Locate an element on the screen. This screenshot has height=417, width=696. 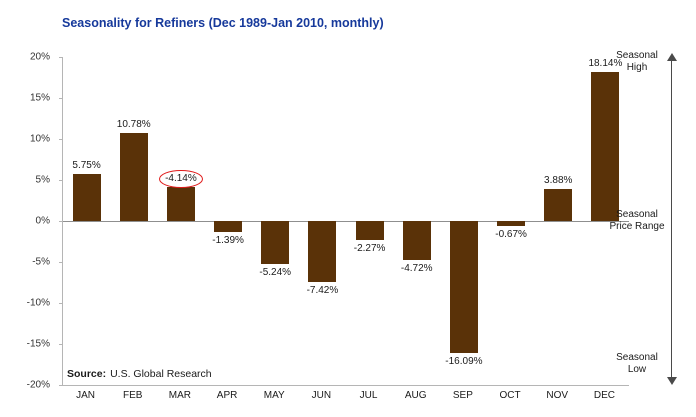
bar-aug is located at coordinates (416, 240).